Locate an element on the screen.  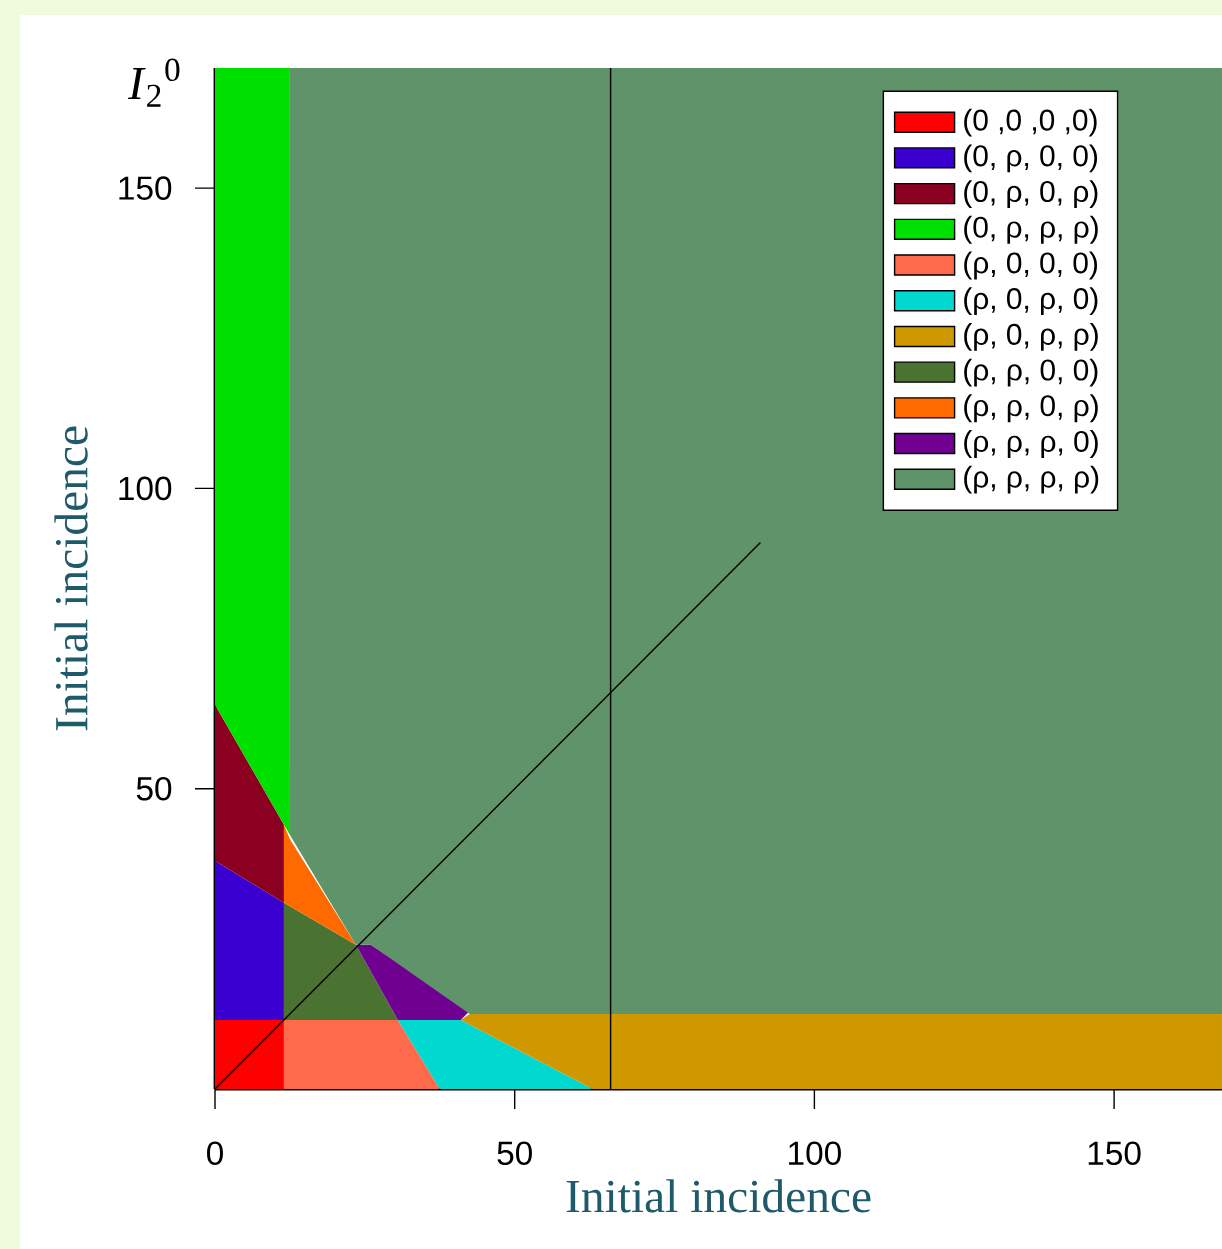
y-axis-title: Initial incidence is located at coordinates (71, 578).